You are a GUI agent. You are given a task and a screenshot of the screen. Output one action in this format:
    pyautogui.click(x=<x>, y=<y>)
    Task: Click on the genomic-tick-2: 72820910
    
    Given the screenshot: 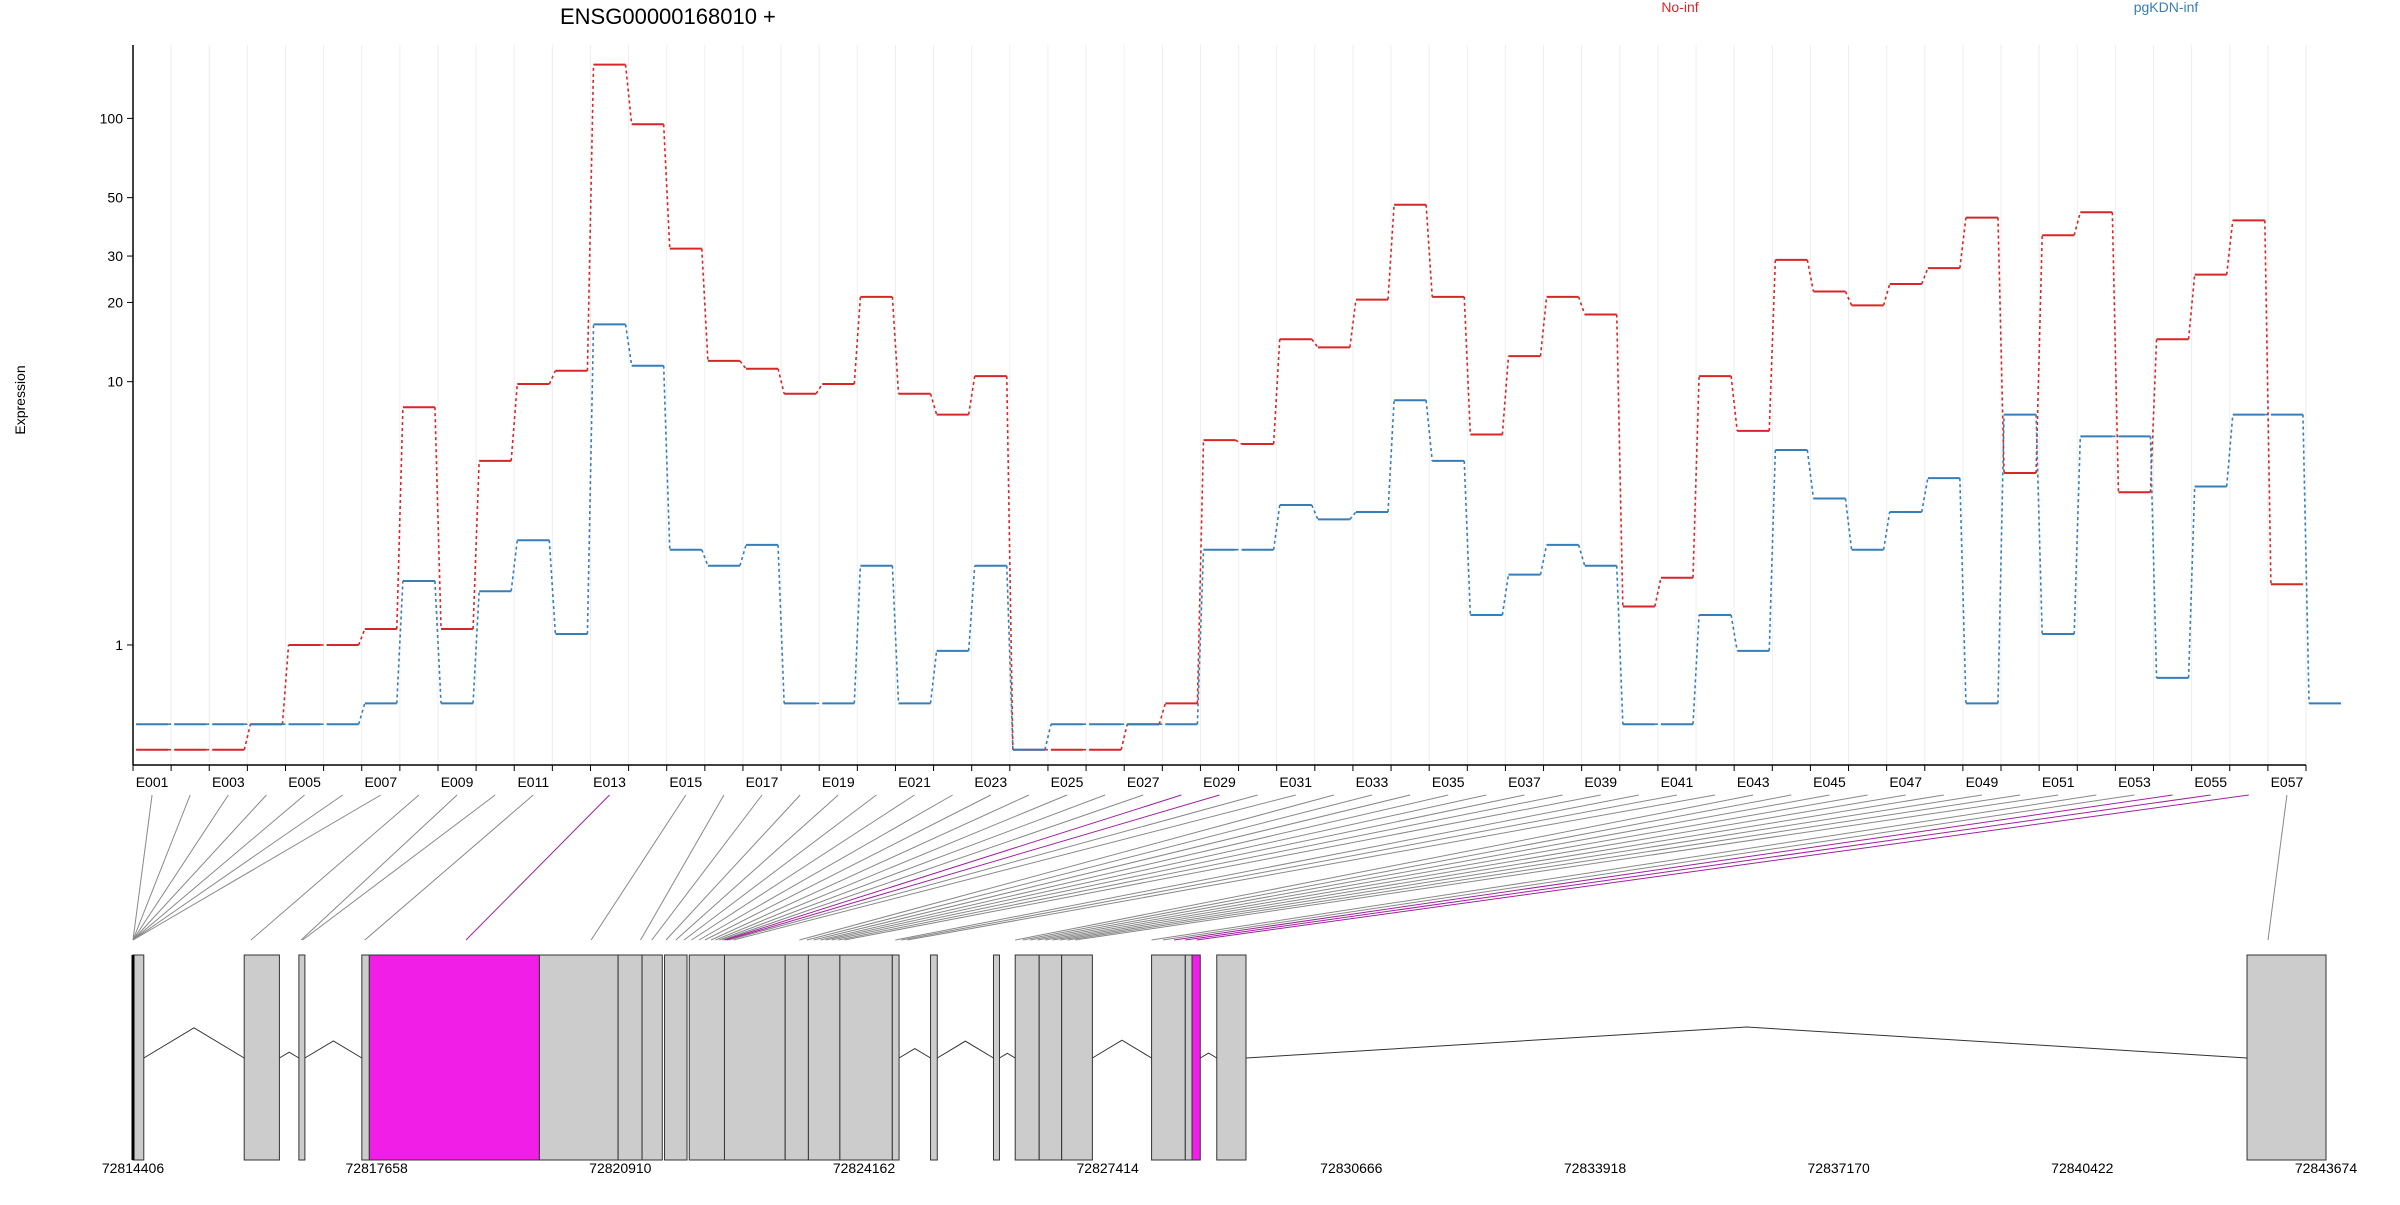 What is the action you would take?
    pyautogui.click(x=620, y=1168)
    